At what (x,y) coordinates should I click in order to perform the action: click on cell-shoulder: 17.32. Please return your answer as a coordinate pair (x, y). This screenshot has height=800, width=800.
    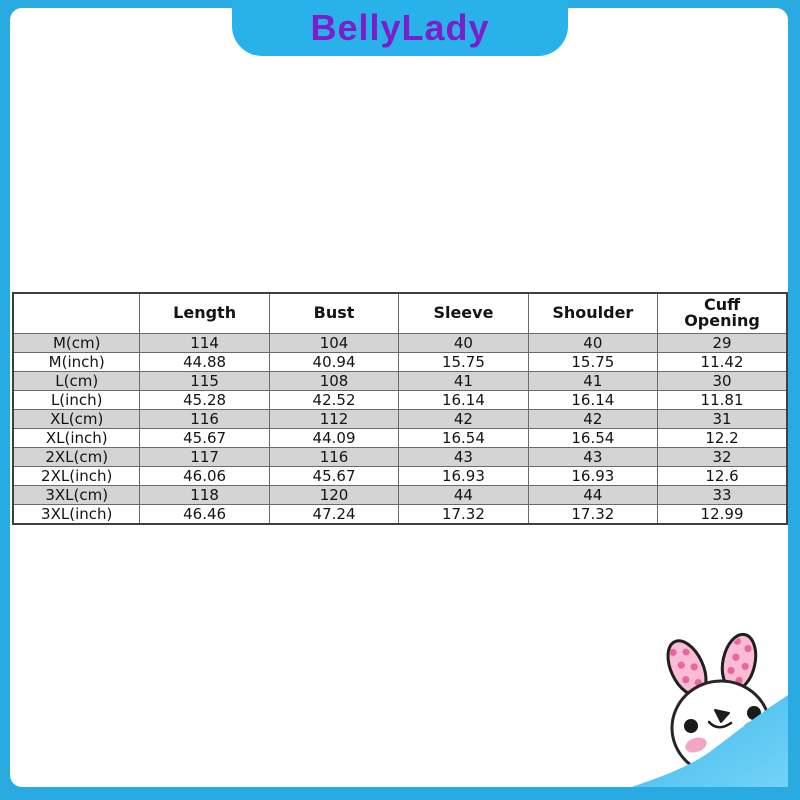
    Looking at the image, I should click on (593, 514).